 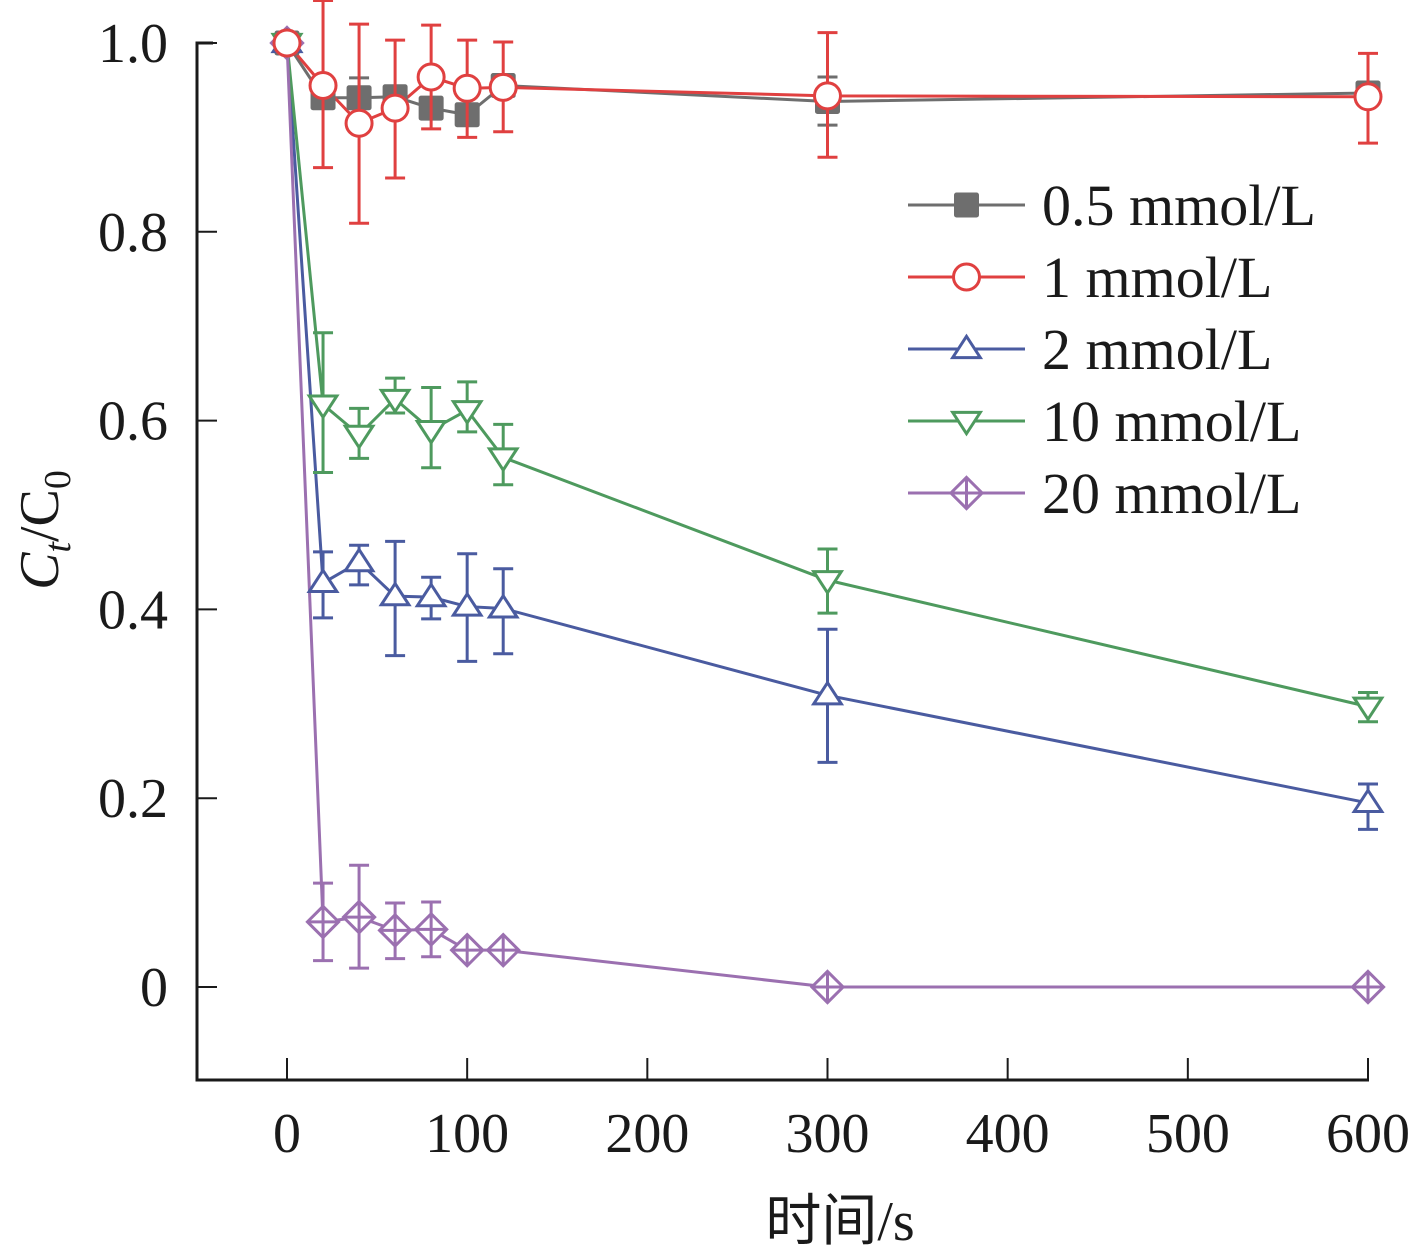 I want to click on legend-label: 10 mmol/L, so click(x=1171, y=421).